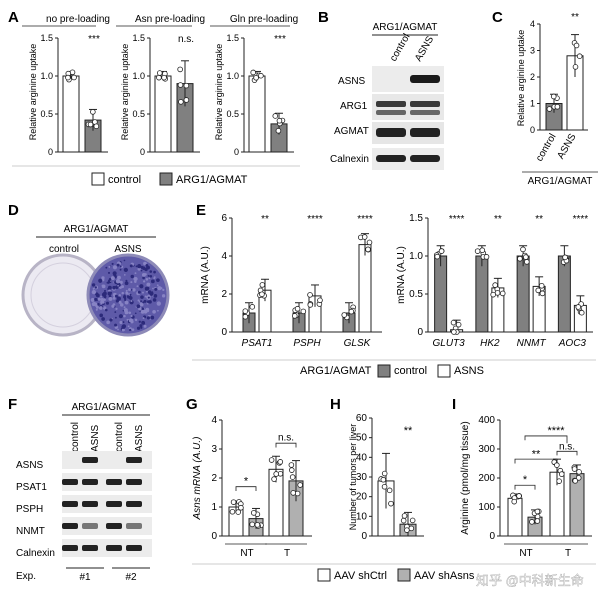  What do you see at coordinates (131, 577) in the screenshot?
I see `blot-f-exp-2: #2` at bounding box center [131, 577].